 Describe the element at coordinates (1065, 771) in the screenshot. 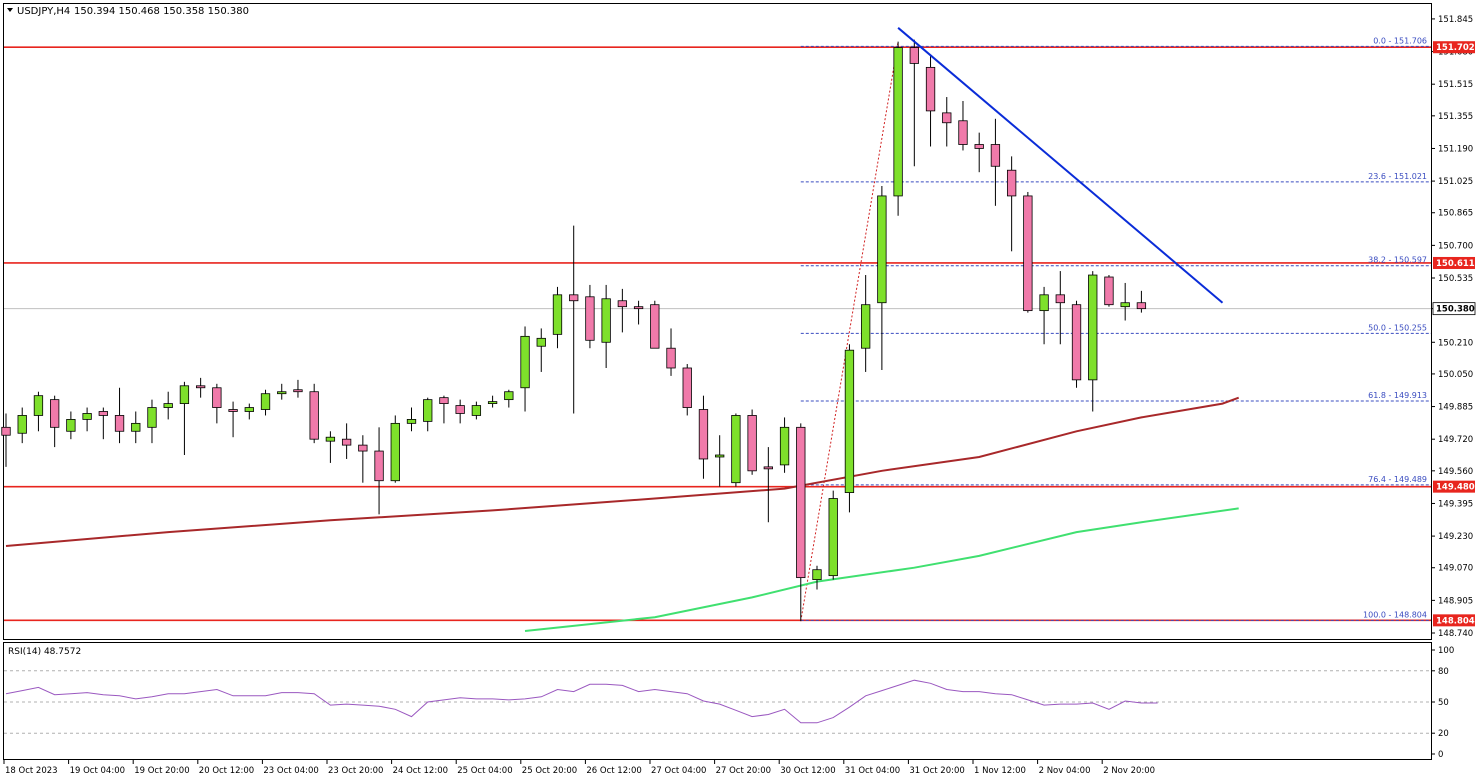

I see `time-tick-label: 2 Nov 04:00` at that location.